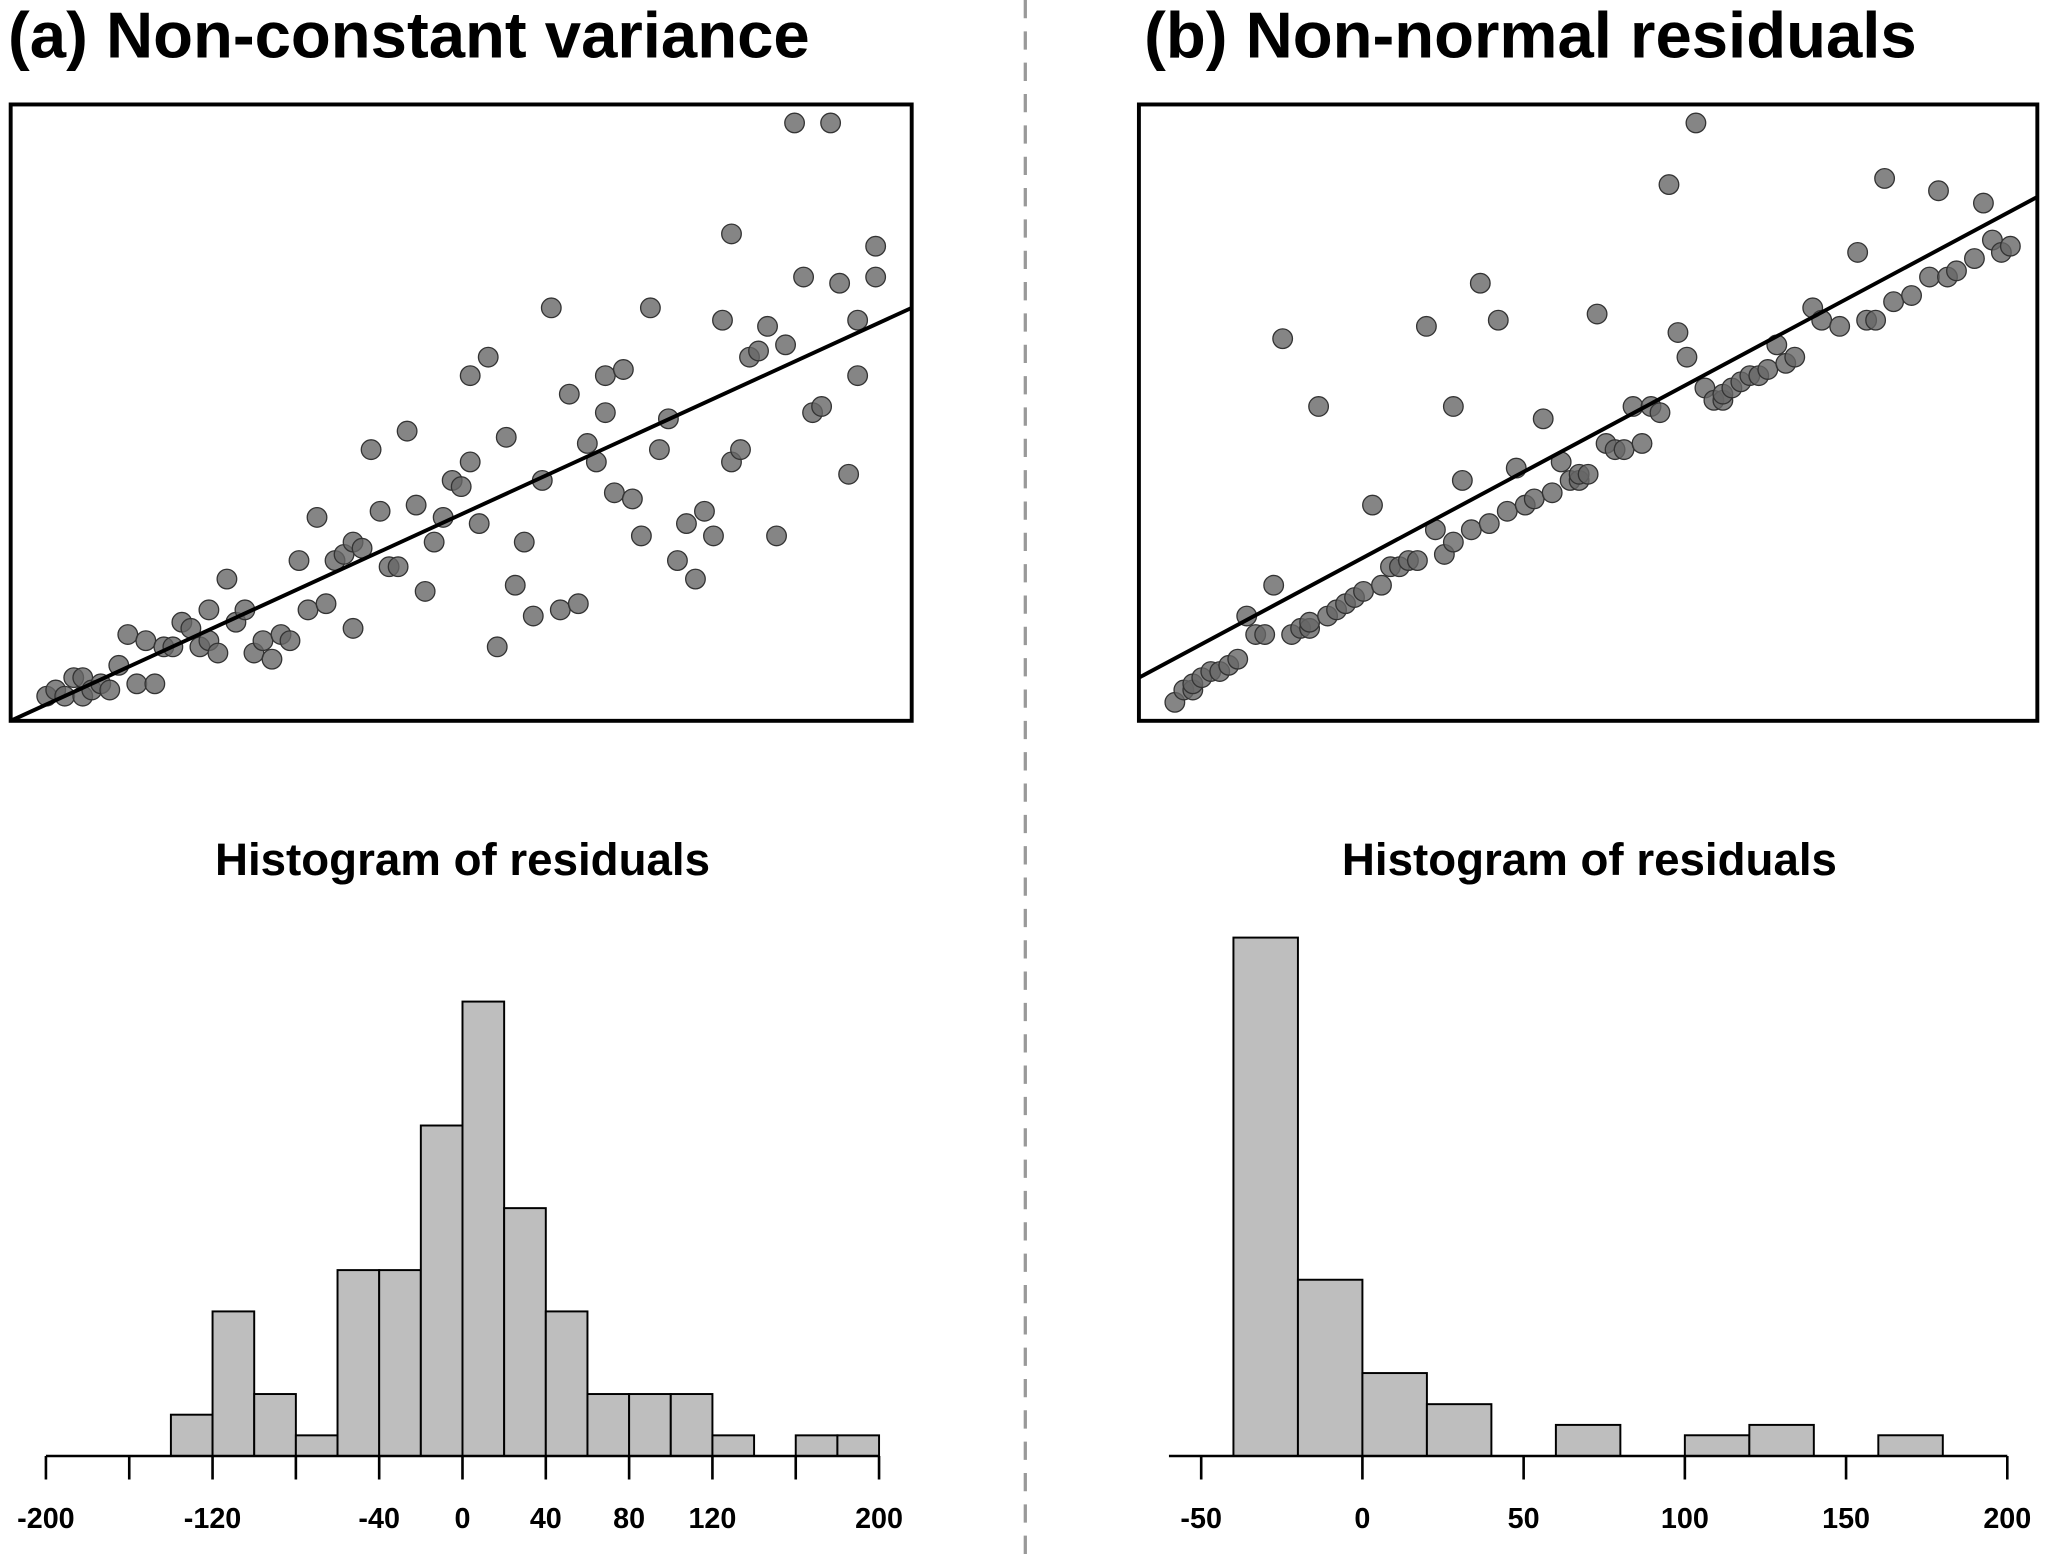 The width and height of the screenshot is (2048, 1567). Describe the element at coordinates (546, 1519) in the screenshot. I see `x-tick-label: 40` at that location.